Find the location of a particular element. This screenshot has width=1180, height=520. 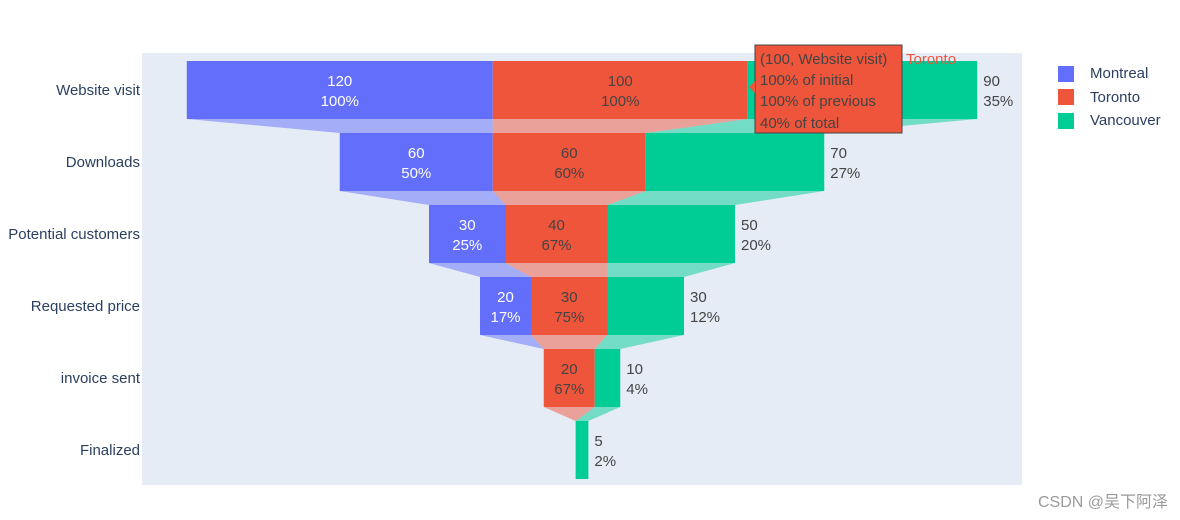

category-label-website-visit: Website visit is located at coordinates (98, 90).